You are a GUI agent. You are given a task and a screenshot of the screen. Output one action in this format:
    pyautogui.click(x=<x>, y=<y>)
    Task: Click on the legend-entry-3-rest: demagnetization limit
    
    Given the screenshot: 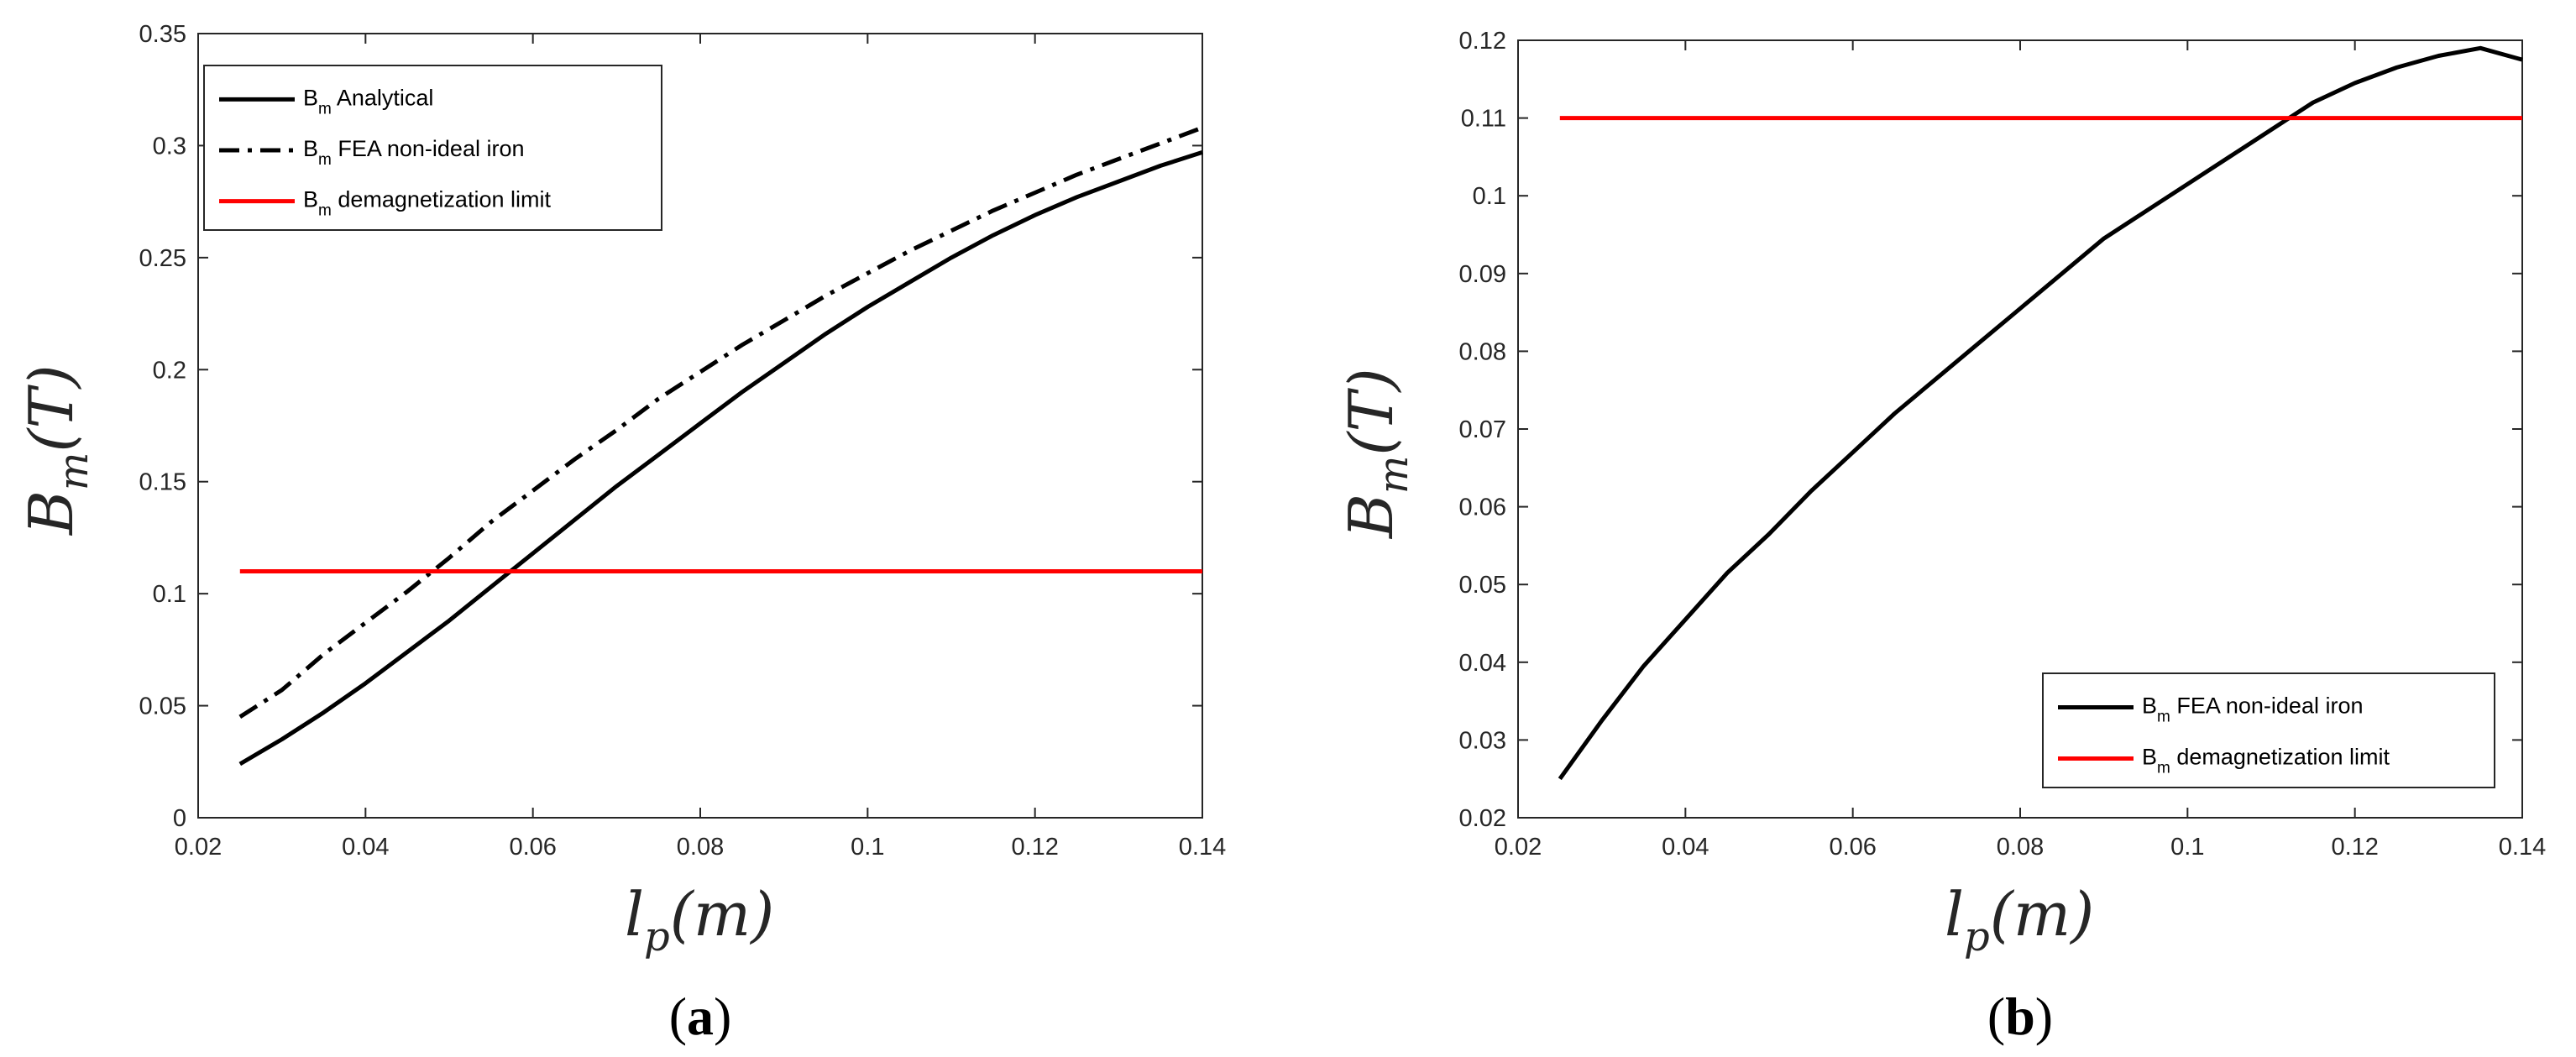 What is the action you would take?
    pyautogui.click(x=442, y=199)
    